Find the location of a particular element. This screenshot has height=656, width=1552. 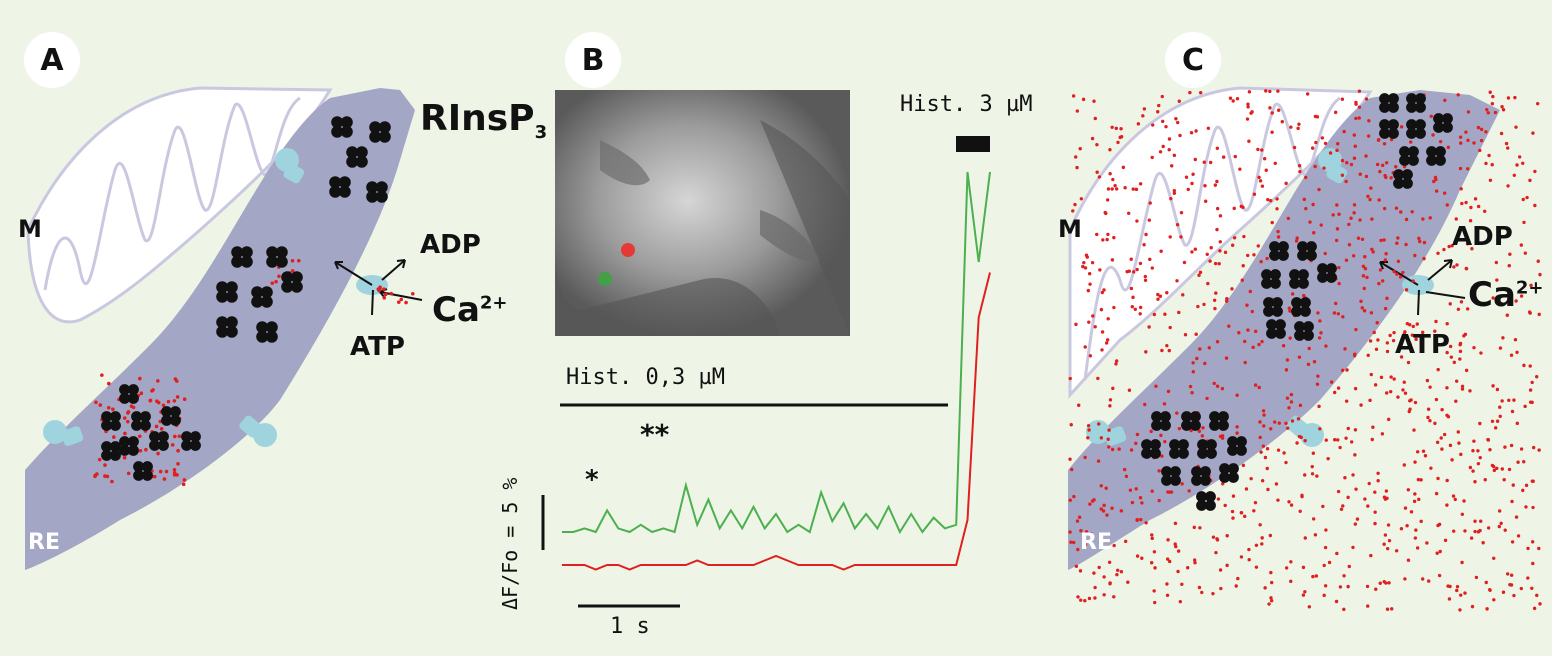

star-single: * is located at coordinates (592, 480).